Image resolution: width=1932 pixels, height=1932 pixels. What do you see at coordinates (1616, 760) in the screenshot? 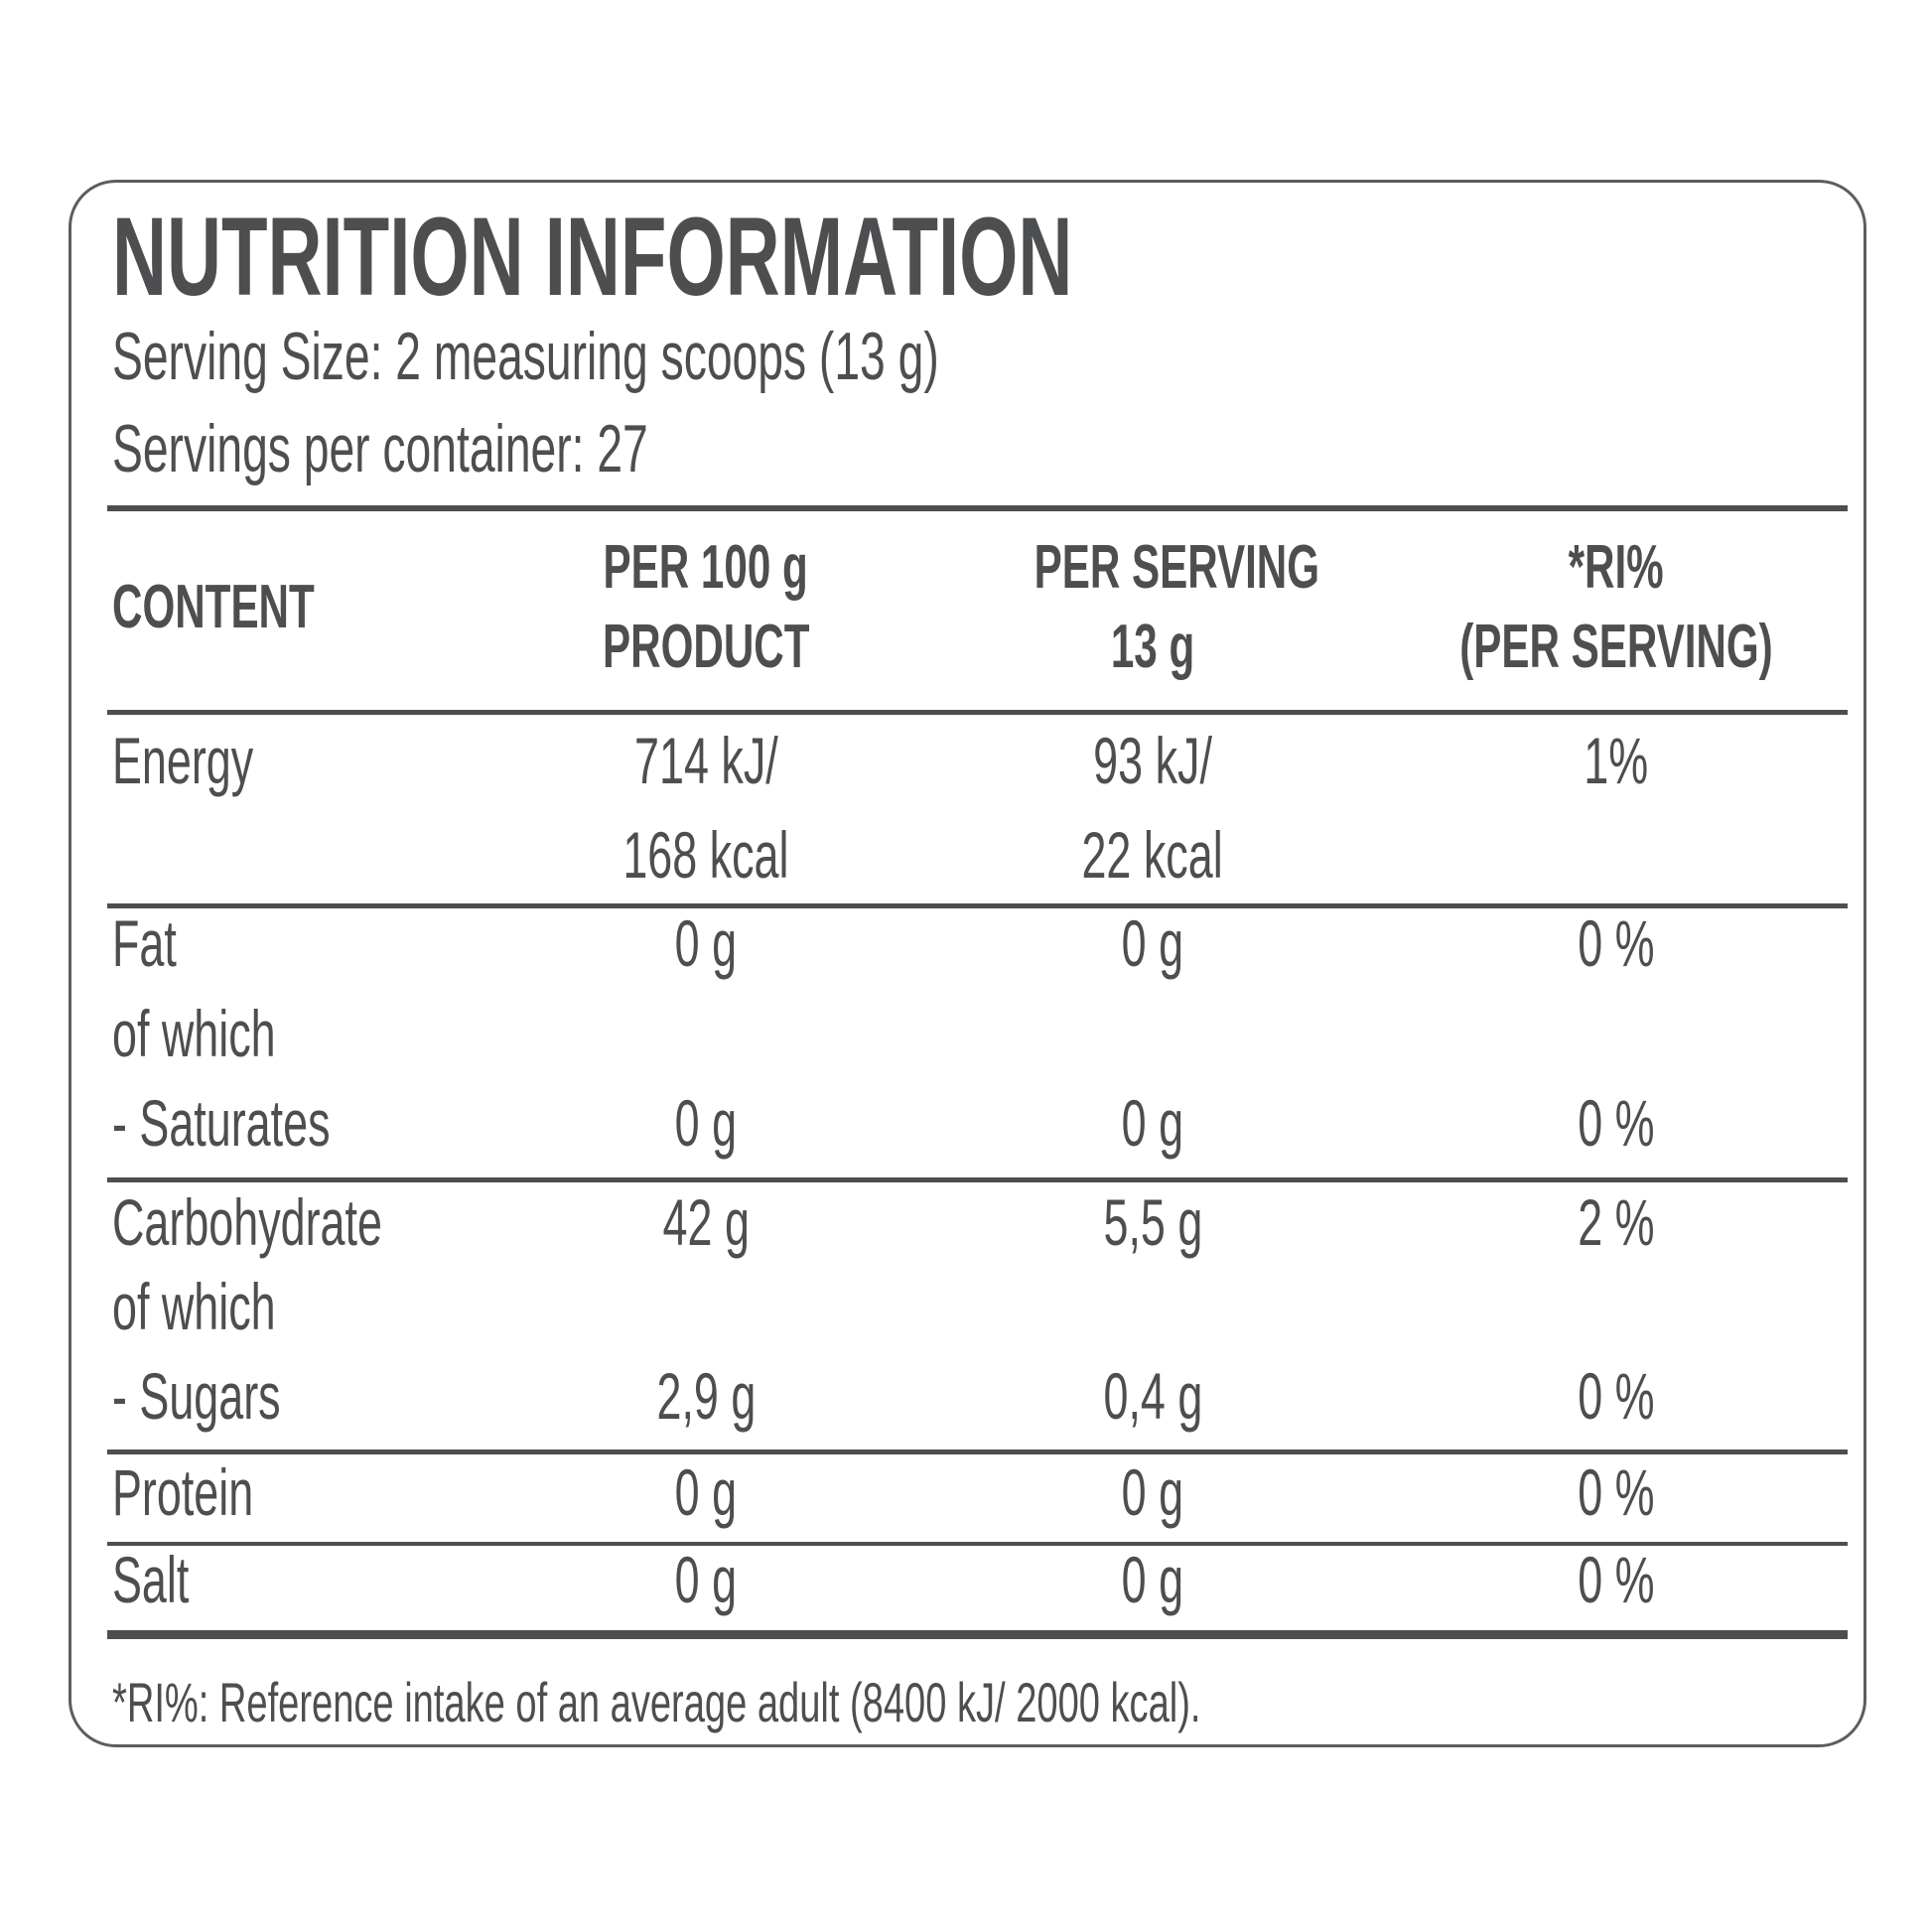
I see `value-ri: 1%` at bounding box center [1616, 760].